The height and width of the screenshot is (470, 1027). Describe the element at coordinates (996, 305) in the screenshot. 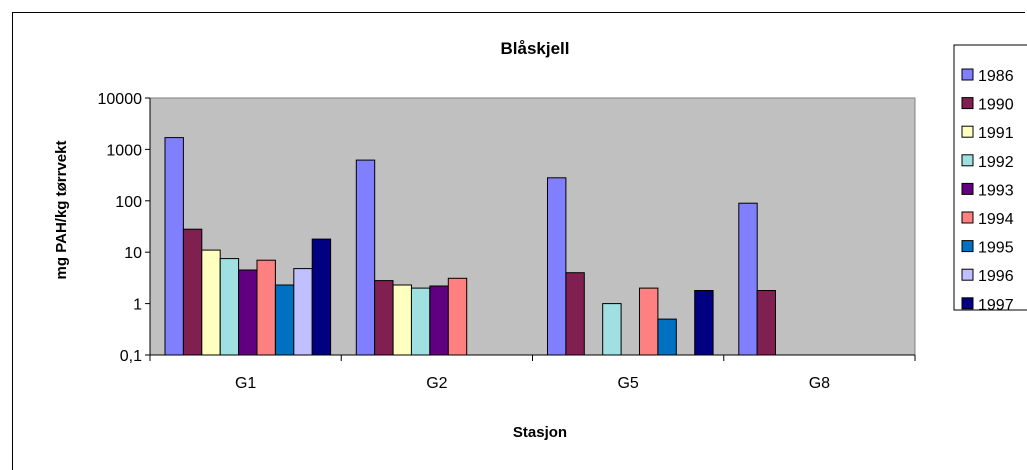

I see `legend-label-1997: 1997` at that location.